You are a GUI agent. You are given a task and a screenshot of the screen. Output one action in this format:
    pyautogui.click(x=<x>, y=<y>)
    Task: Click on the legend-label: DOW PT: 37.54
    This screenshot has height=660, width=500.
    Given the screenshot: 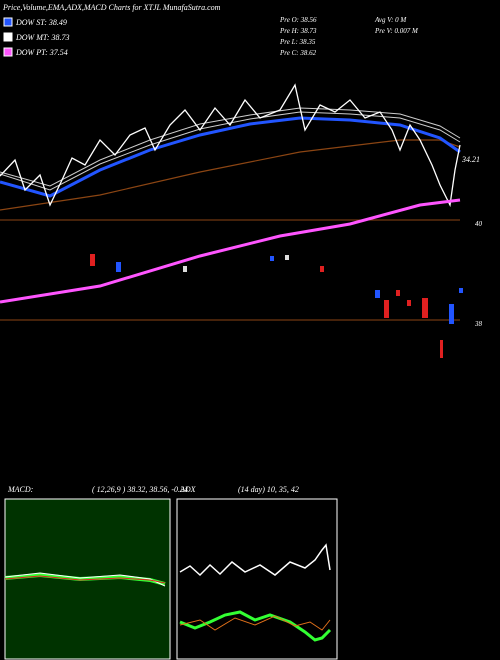 What is the action you would take?
    pyautogui.click(x=41, y=52)
    